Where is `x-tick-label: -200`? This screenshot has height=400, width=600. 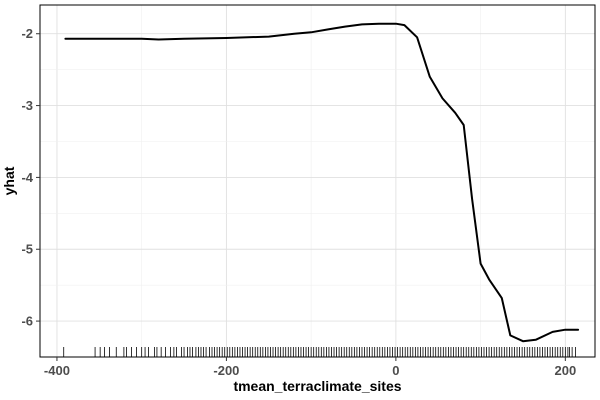
x-tick-label: -200 is located at coordinates (226, 370).